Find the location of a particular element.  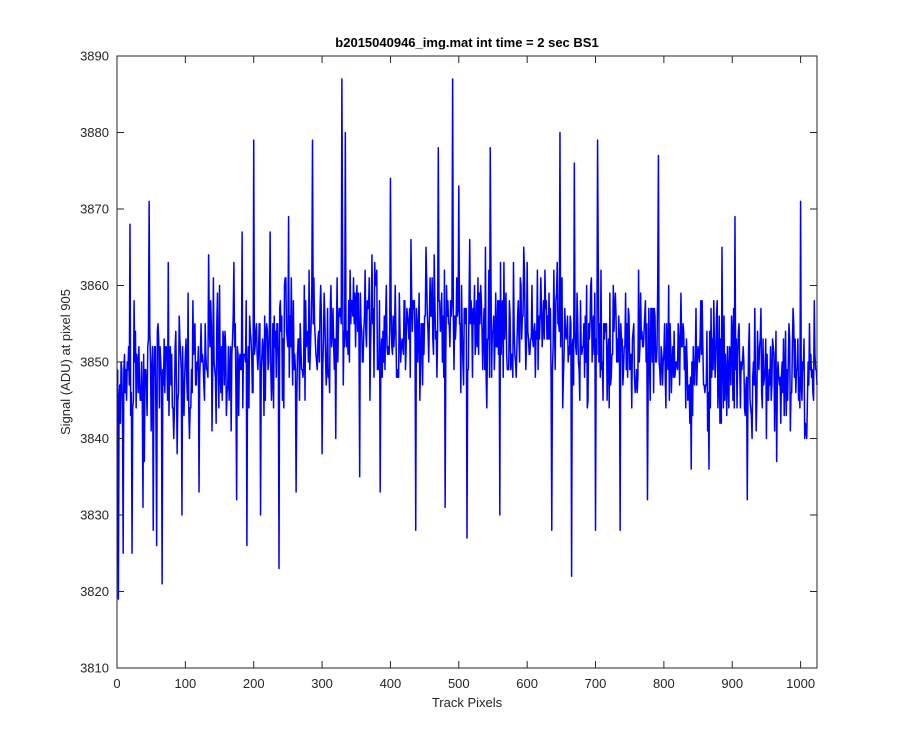

y-tick-label: 3830 is located at coordinates (94, 515).